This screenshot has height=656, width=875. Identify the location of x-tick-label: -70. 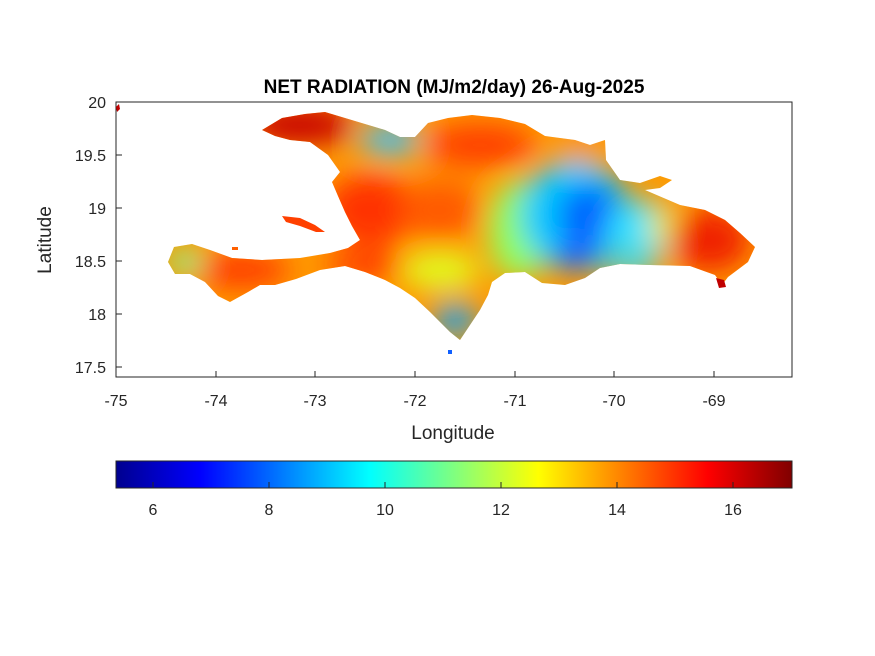
(613, 401).